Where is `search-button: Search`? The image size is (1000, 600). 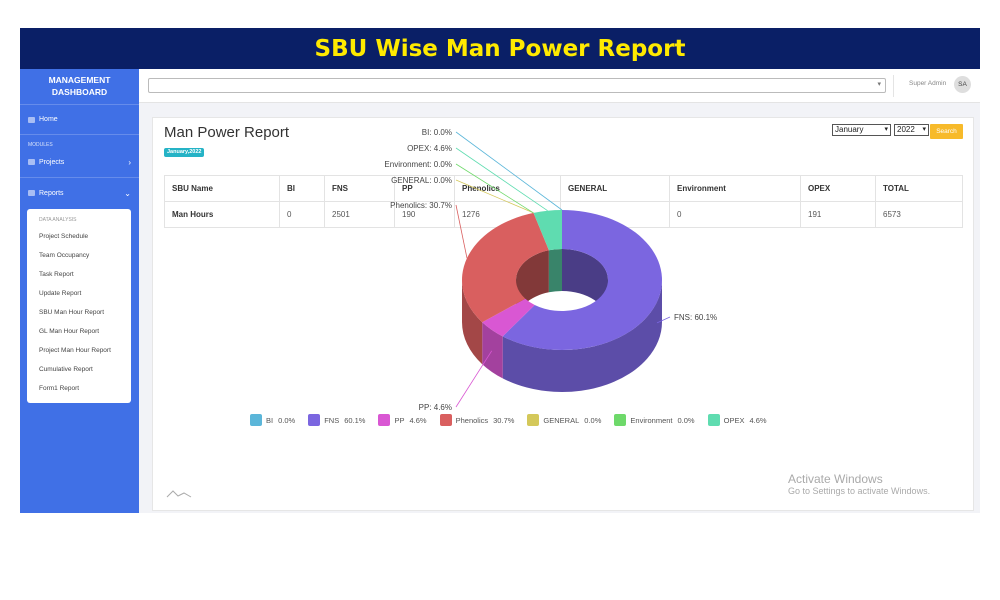 search-button: Search is located at coordinates (946, 131).